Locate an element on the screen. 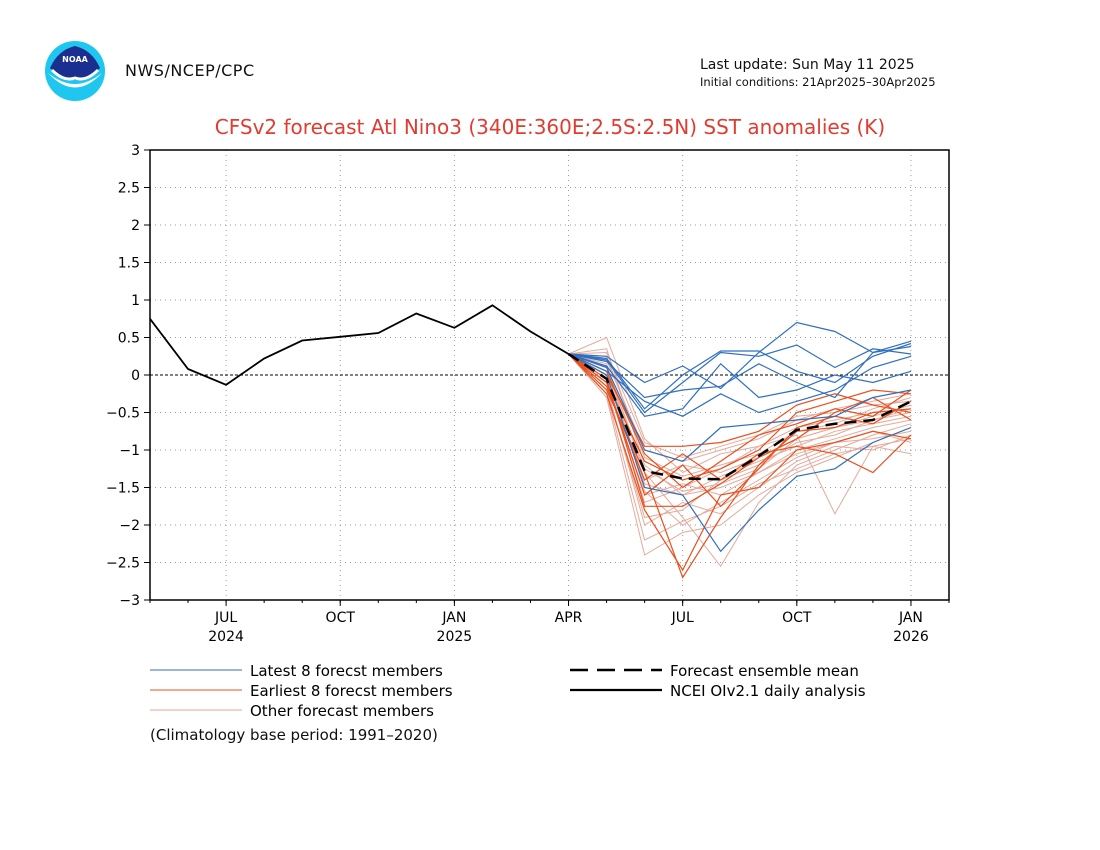  x-tick-label: APR is located at coordinates (569, 618).